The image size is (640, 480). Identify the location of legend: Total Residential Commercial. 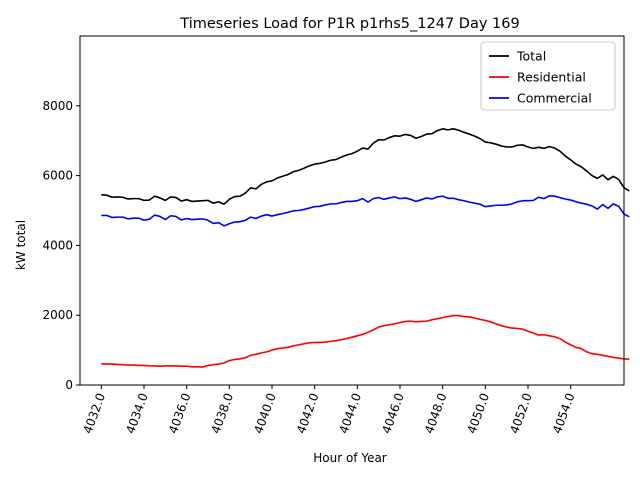
(548, 76).